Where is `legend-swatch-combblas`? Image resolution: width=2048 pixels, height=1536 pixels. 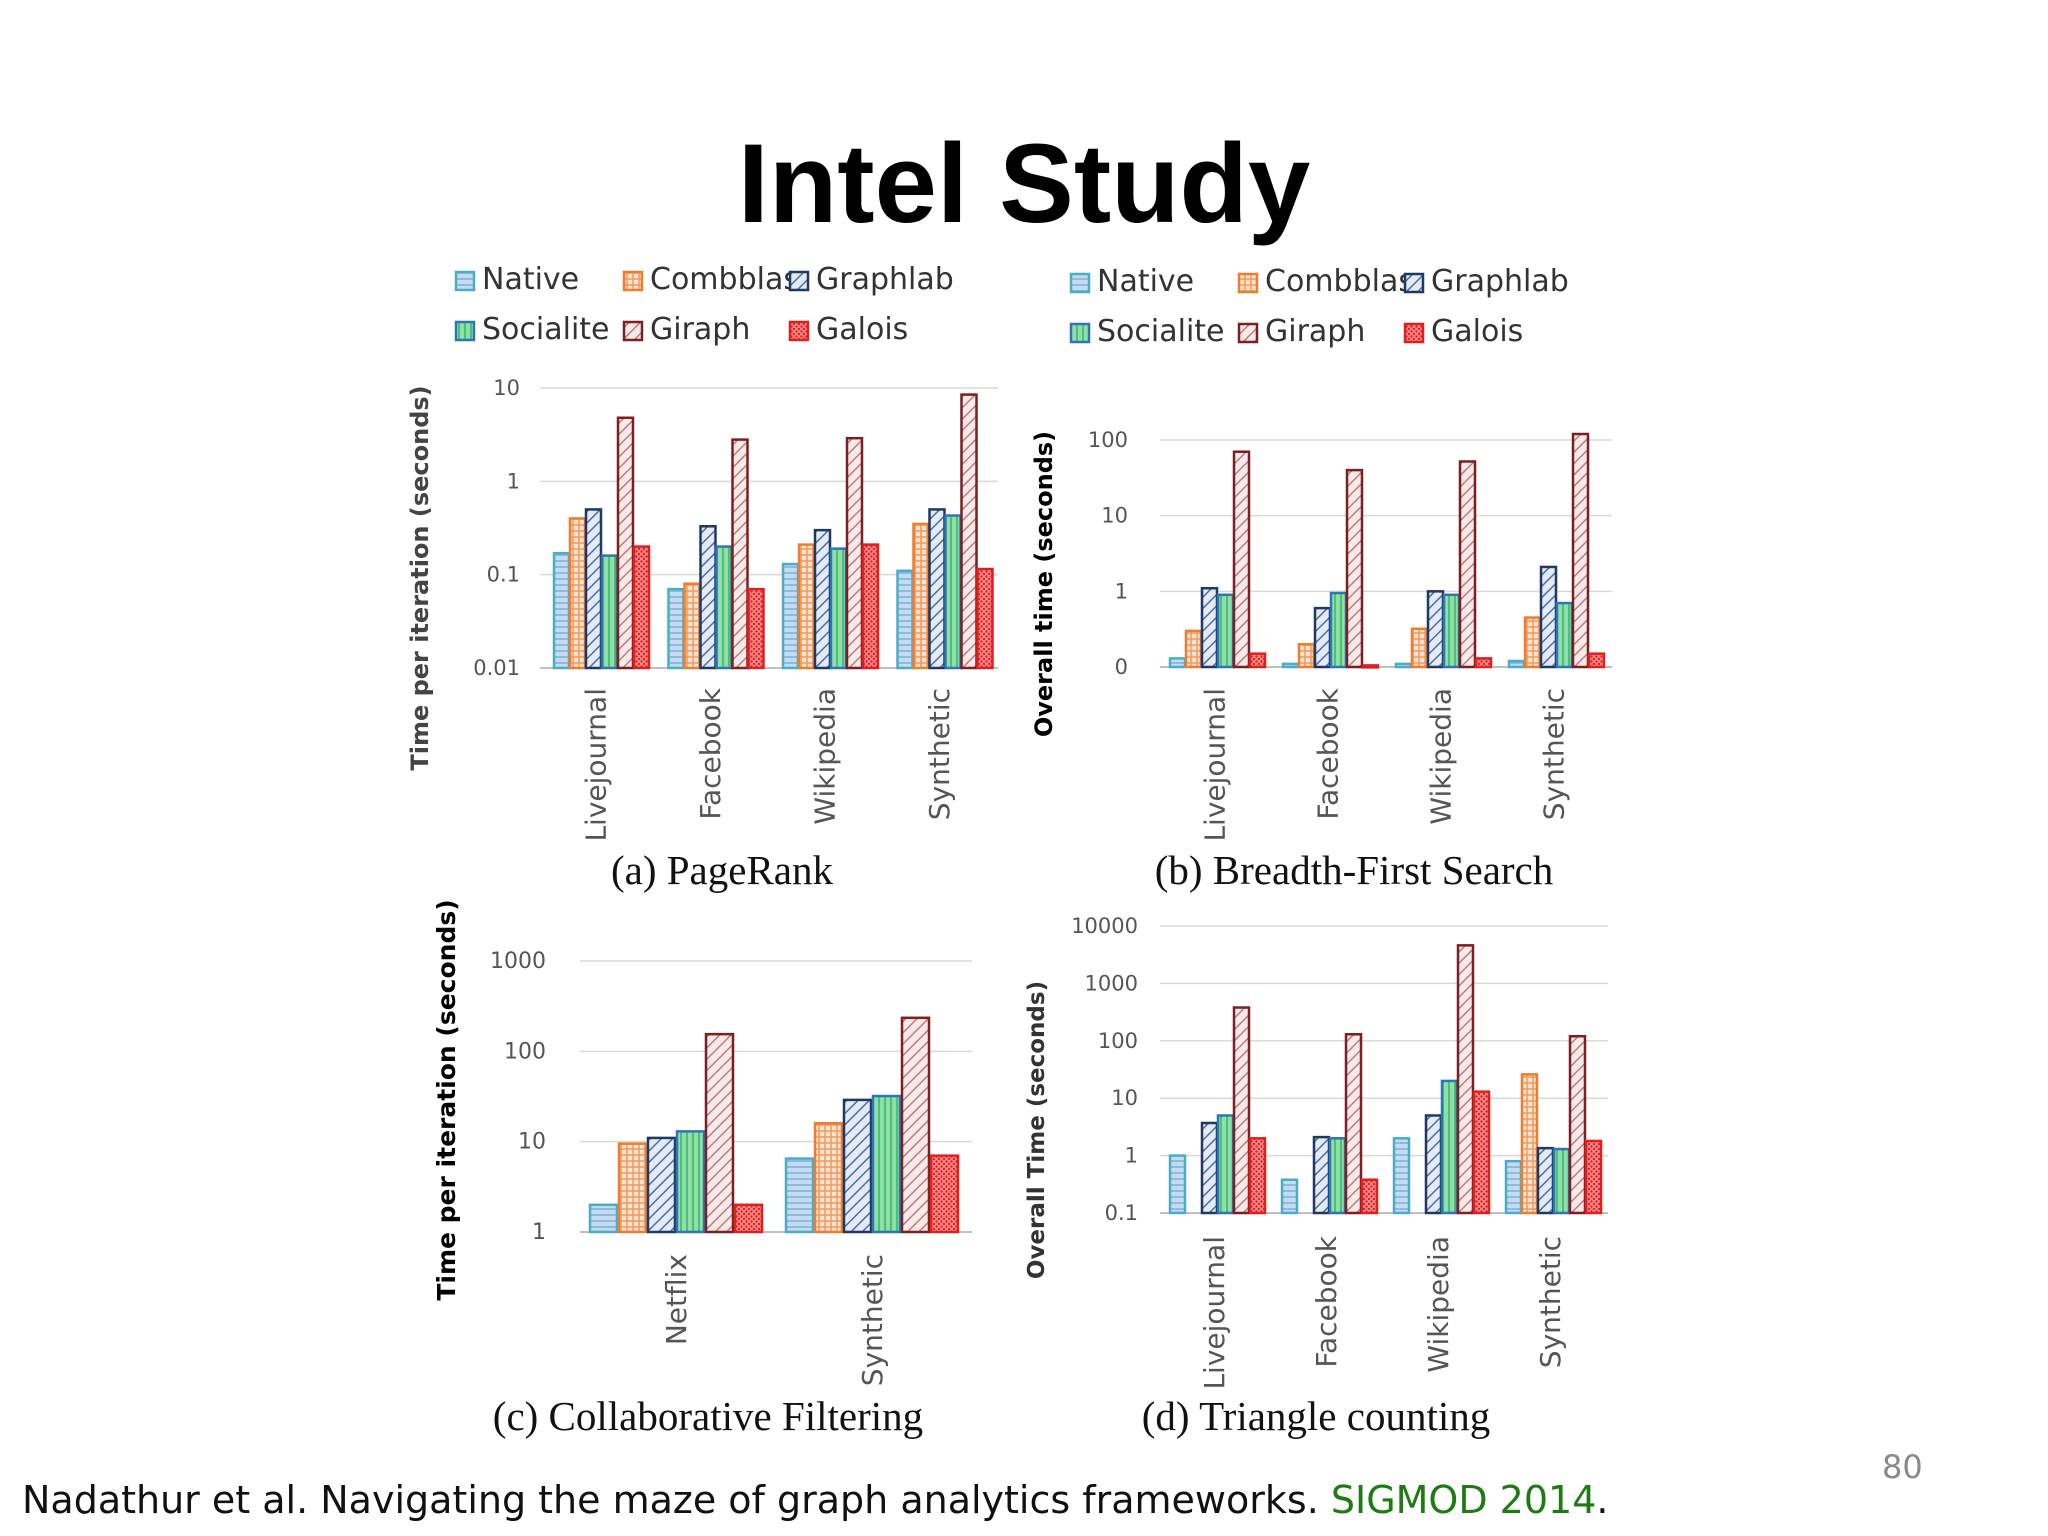
legend-swatch-combblas is located at coordinates (1248, 283).